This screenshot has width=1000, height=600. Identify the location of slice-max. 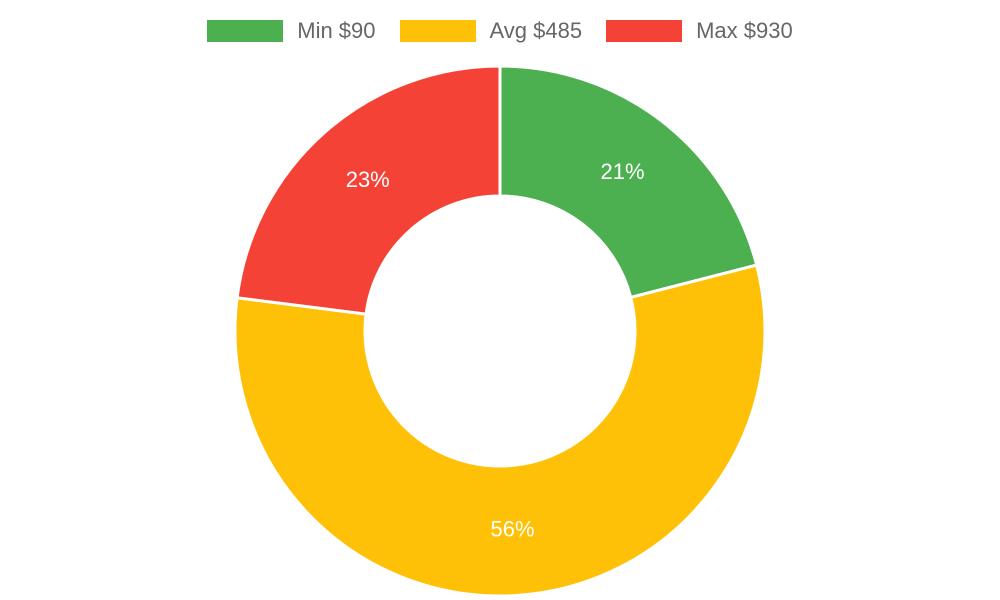
(368, 190).